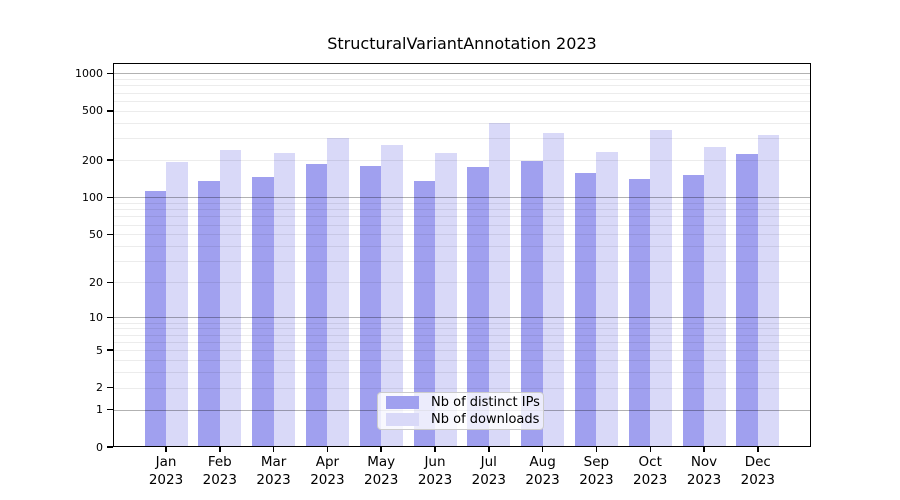 The width and height of the screenshot is (900, 500). What do you see at coordinates (99, 350) in the screenshot?
I see `y-tick-label: 5` at bounding box center [99, 350].